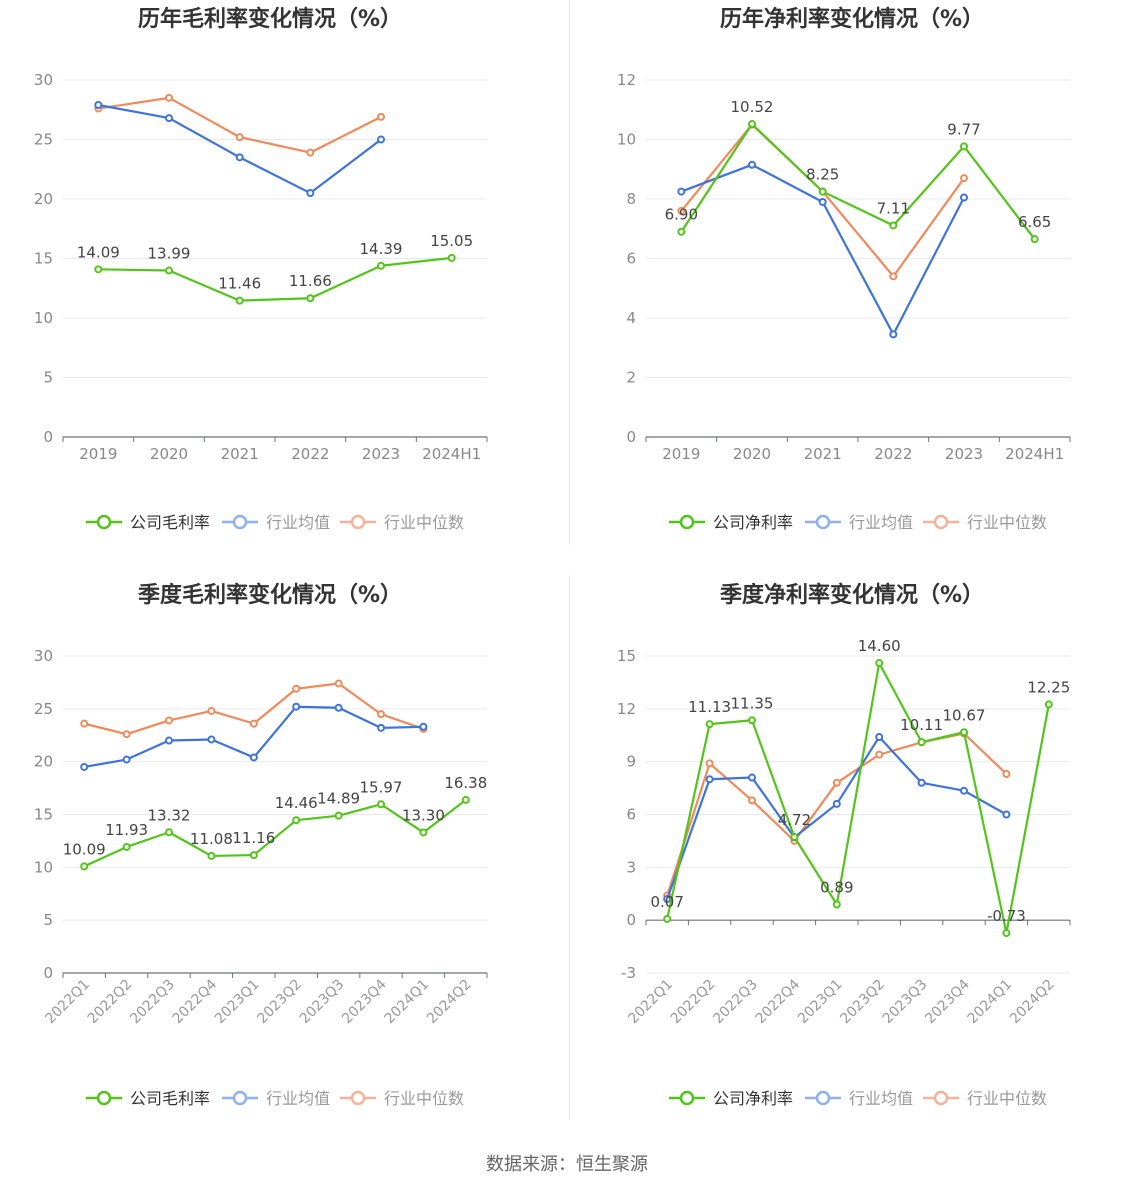 This screenshot has height=1188, width=1134. What do you see at coordinates (628, 973) in the screenshot?
I see `y-tick-label: -3` at bounding box center [628, 973].